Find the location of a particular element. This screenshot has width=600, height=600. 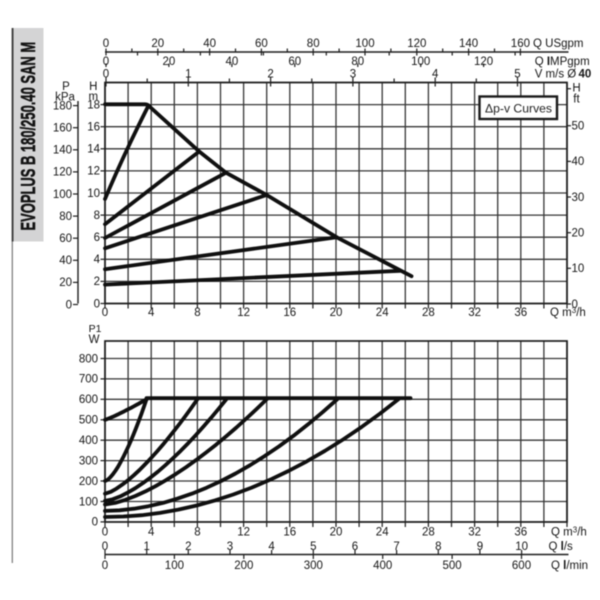

svg-text: 180 is located at coordinates (62, 106).